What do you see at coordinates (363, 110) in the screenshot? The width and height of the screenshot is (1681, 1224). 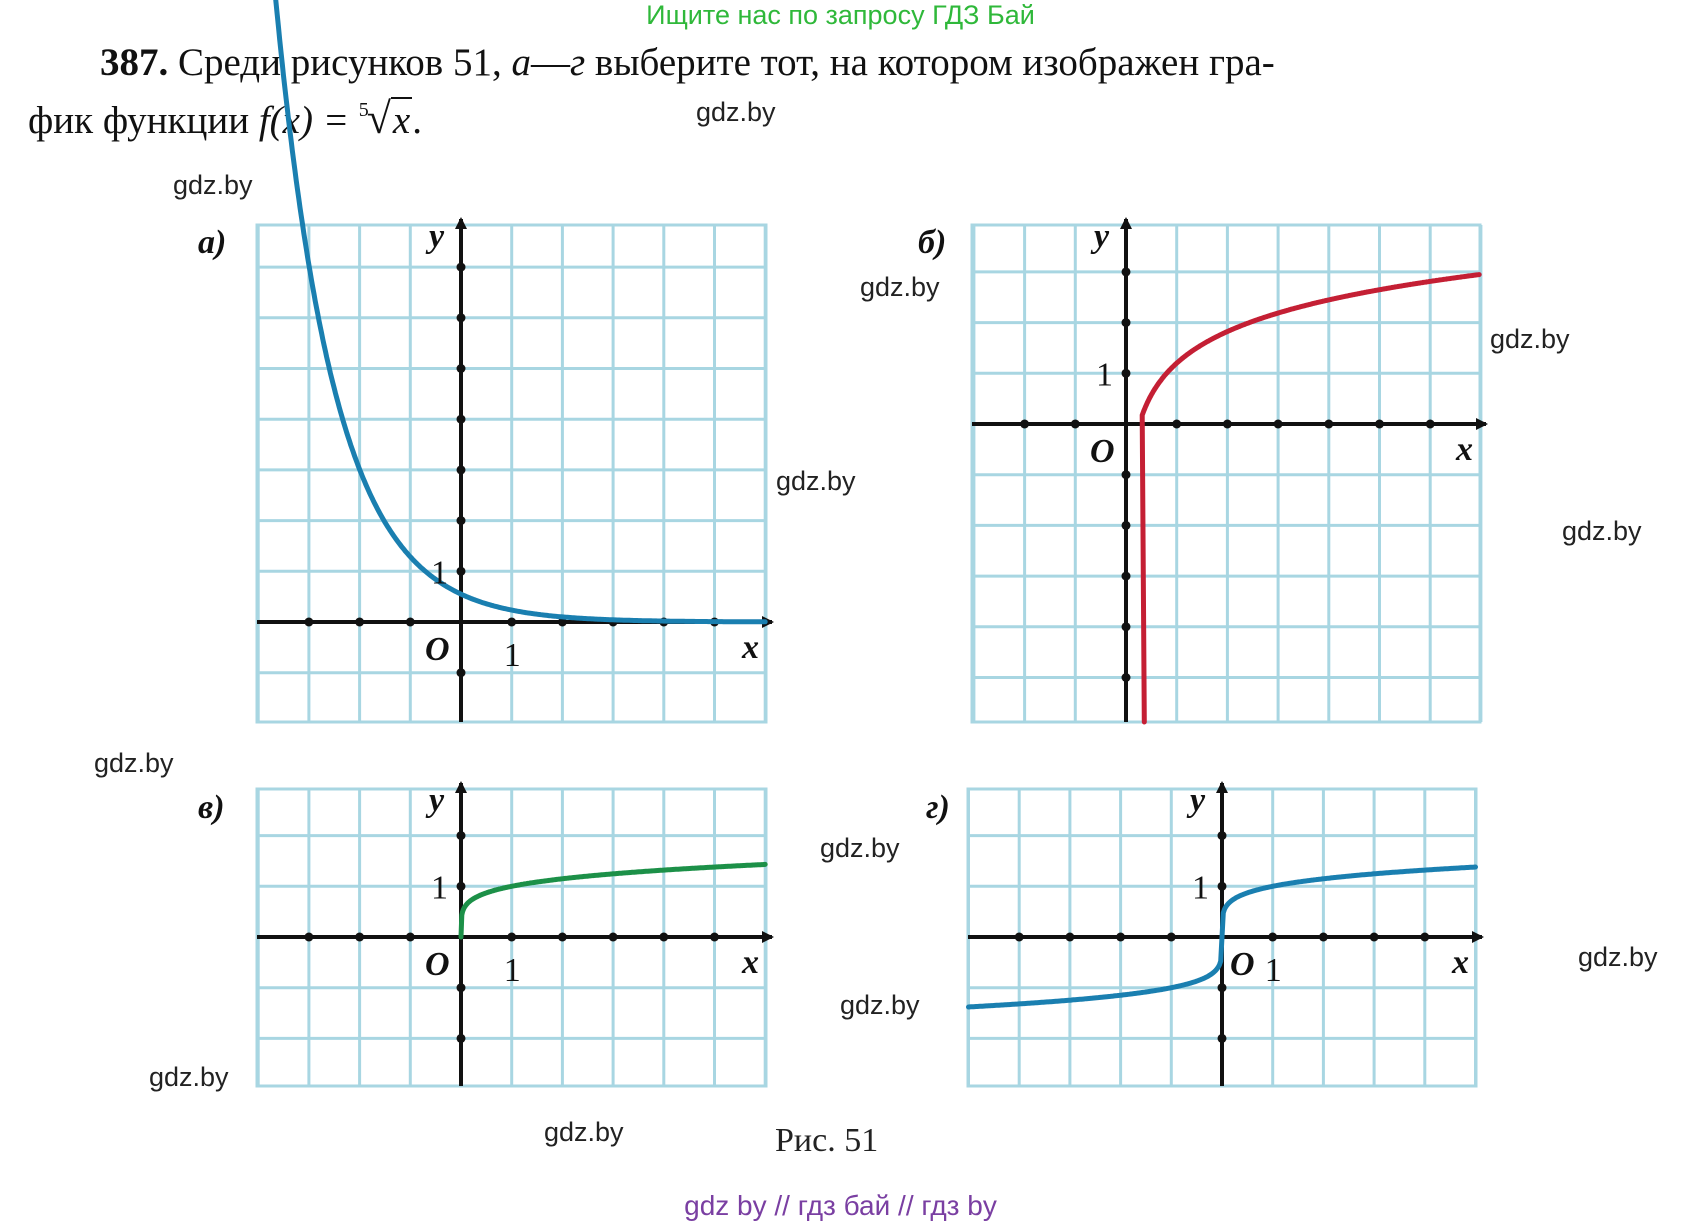 I see `root-index: 5` at bounding box center [363, 110].